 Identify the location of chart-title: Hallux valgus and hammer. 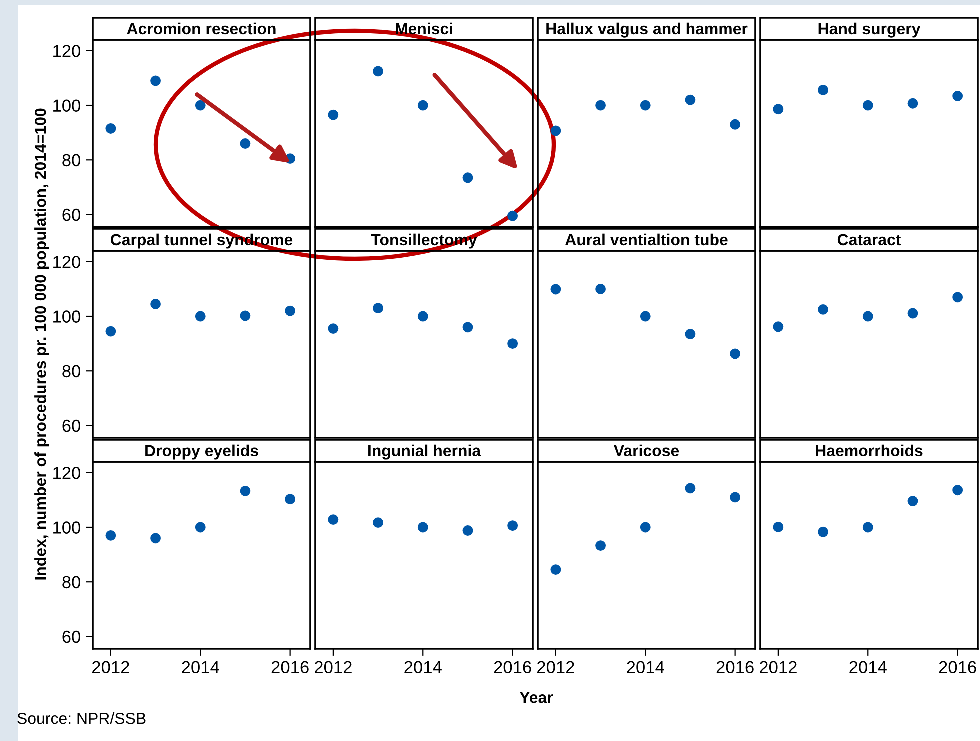
(647, 30).